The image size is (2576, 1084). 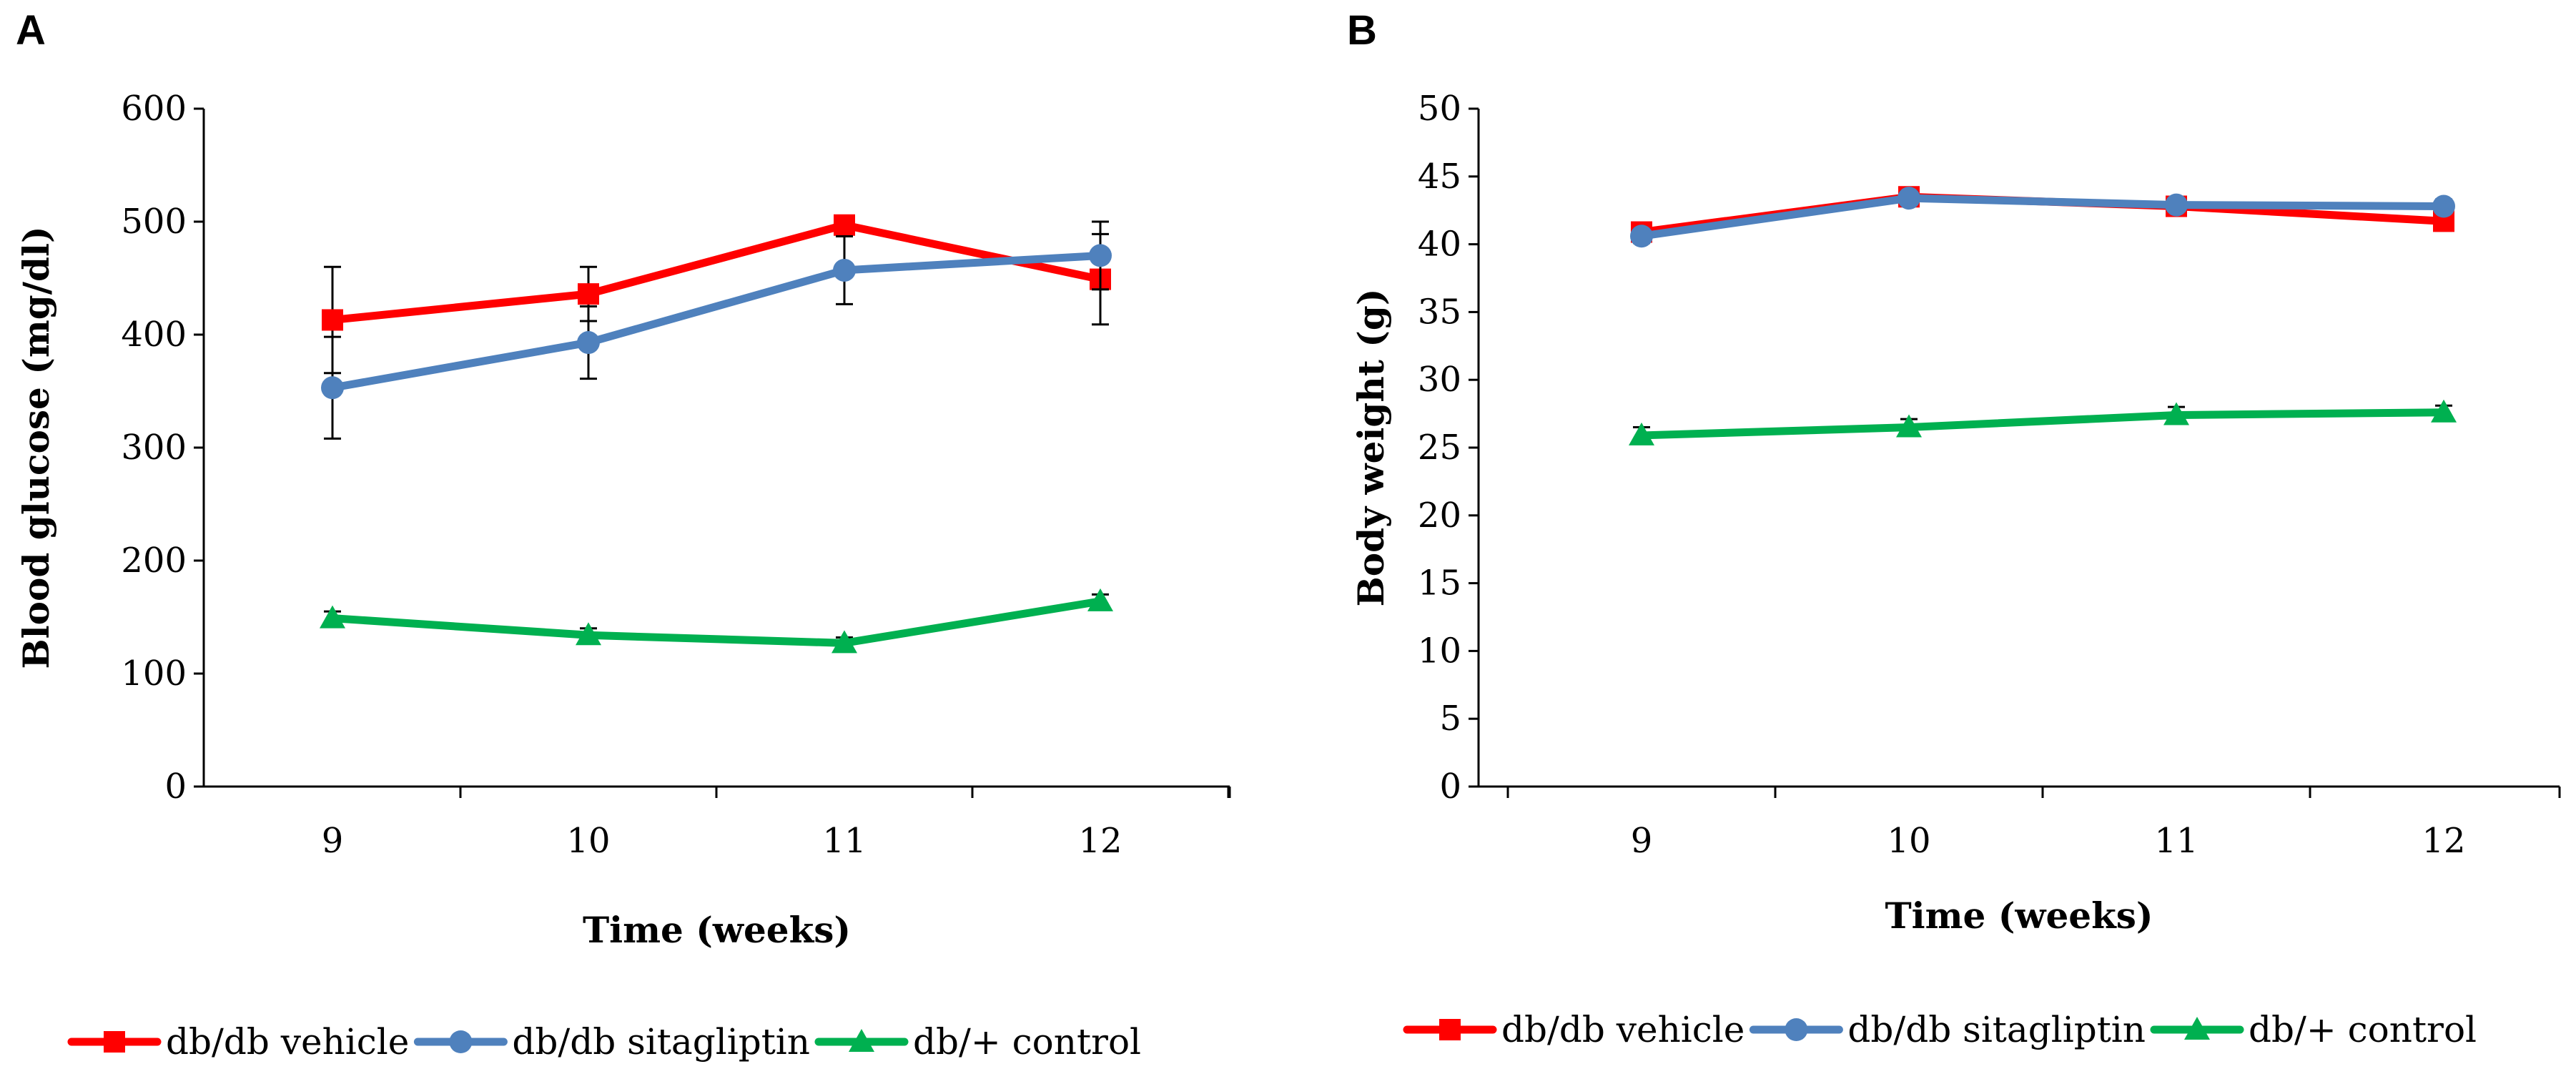 What do you see at coordinates (1439, 312) in the screenshot?
I see `y-tick-label: 35` at bounding box center [1439, 312].